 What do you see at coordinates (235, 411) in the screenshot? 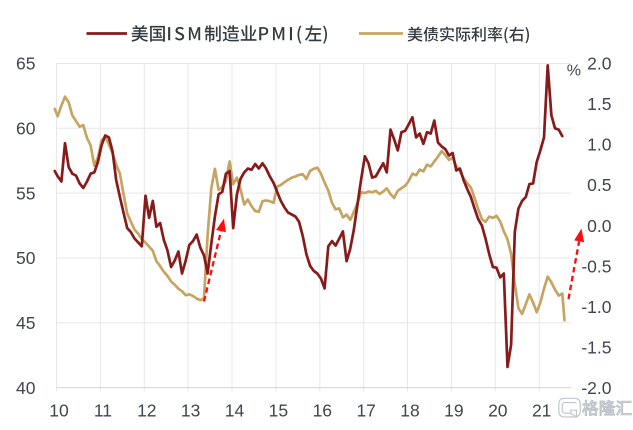
I see `svg-text: 14` at bounding box center [235, 411].